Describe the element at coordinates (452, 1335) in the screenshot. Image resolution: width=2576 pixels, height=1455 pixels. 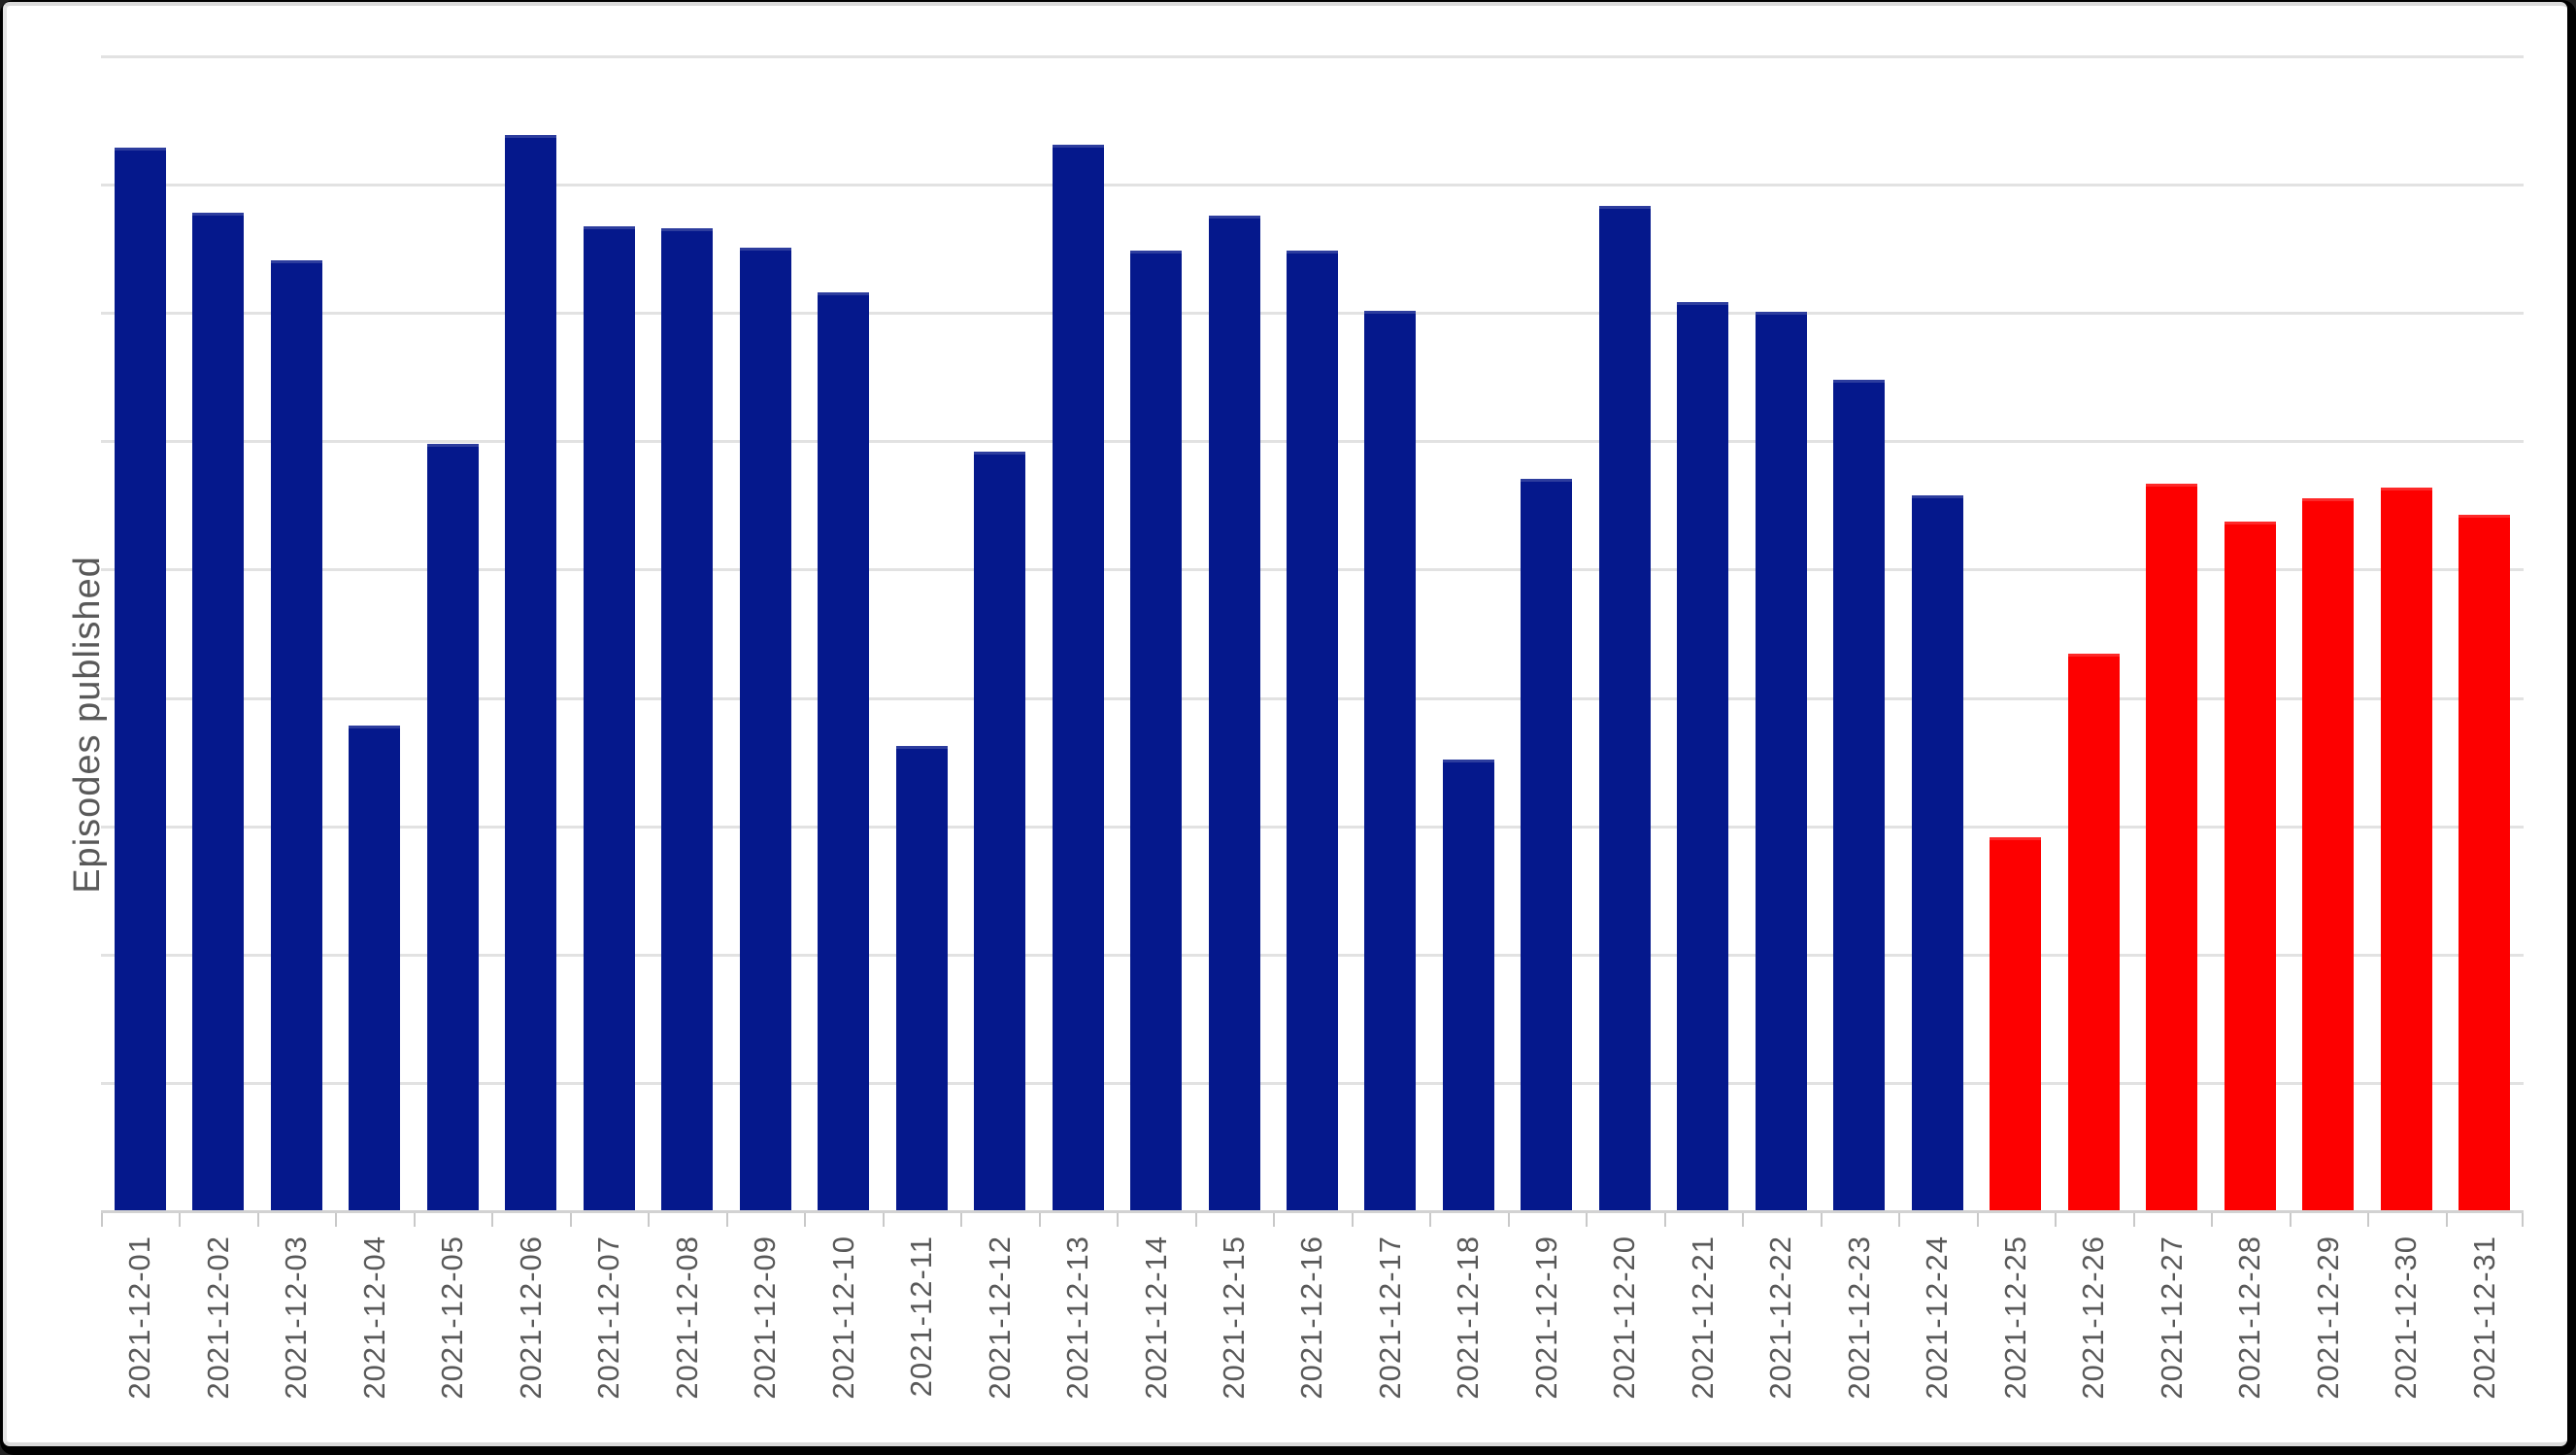
I see `x-axis-label: 2021-12-05` at that location.